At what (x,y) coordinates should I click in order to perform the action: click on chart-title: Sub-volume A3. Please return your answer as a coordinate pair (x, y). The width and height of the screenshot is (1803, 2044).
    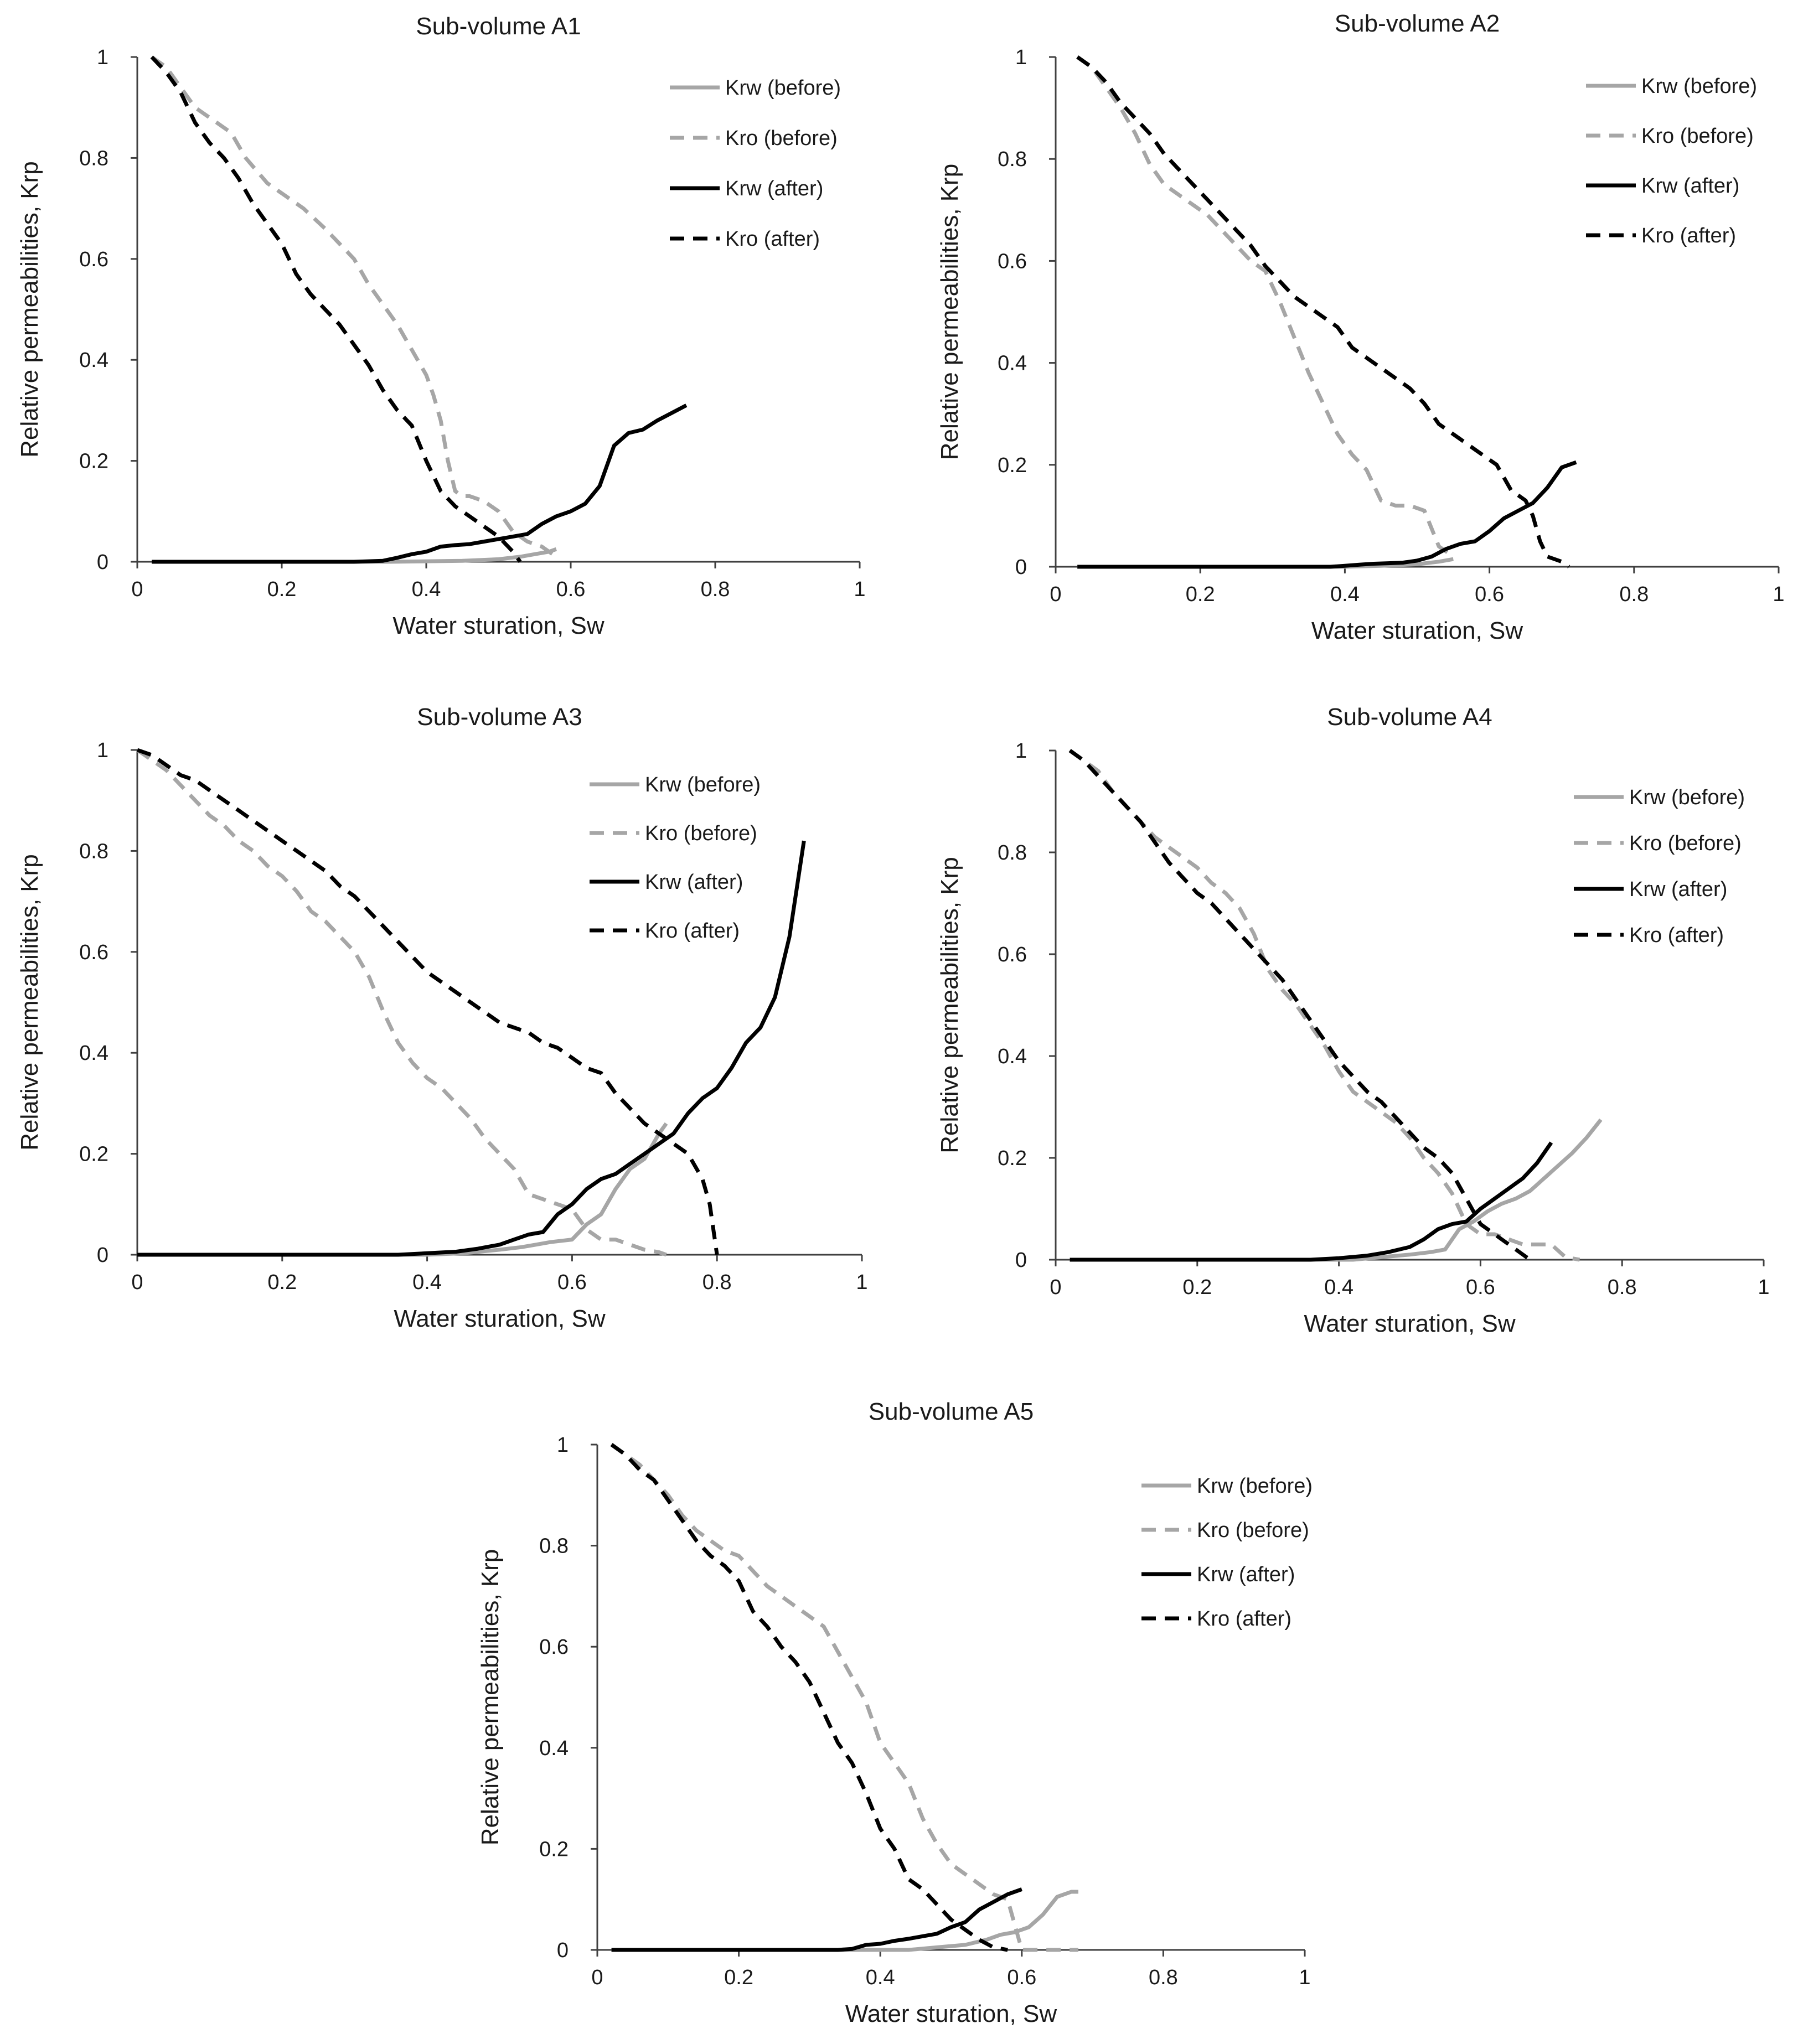
    Looking at the image, I should click on (500, 717).